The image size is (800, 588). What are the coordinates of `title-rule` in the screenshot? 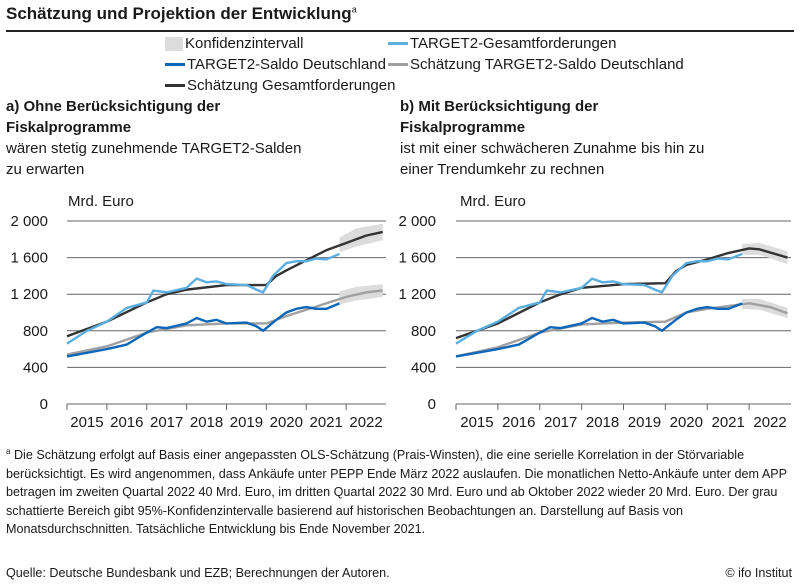 It's located at (400, 31).